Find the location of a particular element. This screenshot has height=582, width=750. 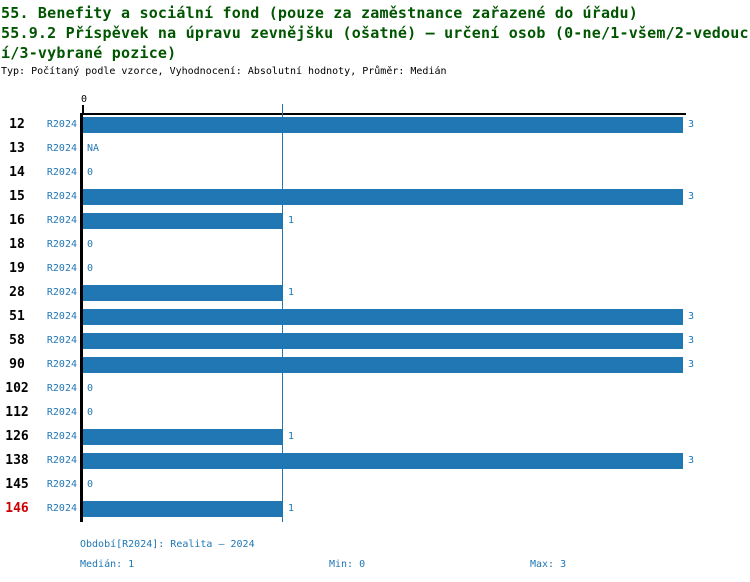

chart-row: 51 R2024 3 is located at coordinates (375, 317).